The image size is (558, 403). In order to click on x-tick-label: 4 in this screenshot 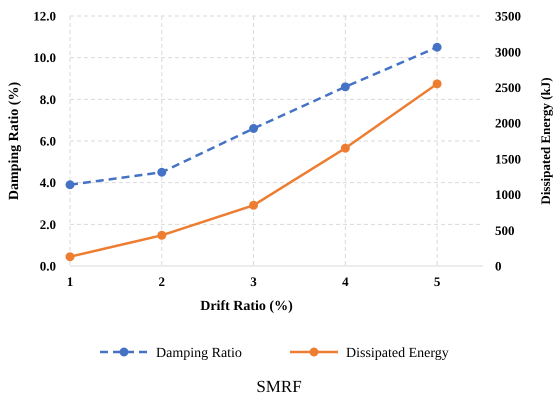, I will do `click(346, 281)`.